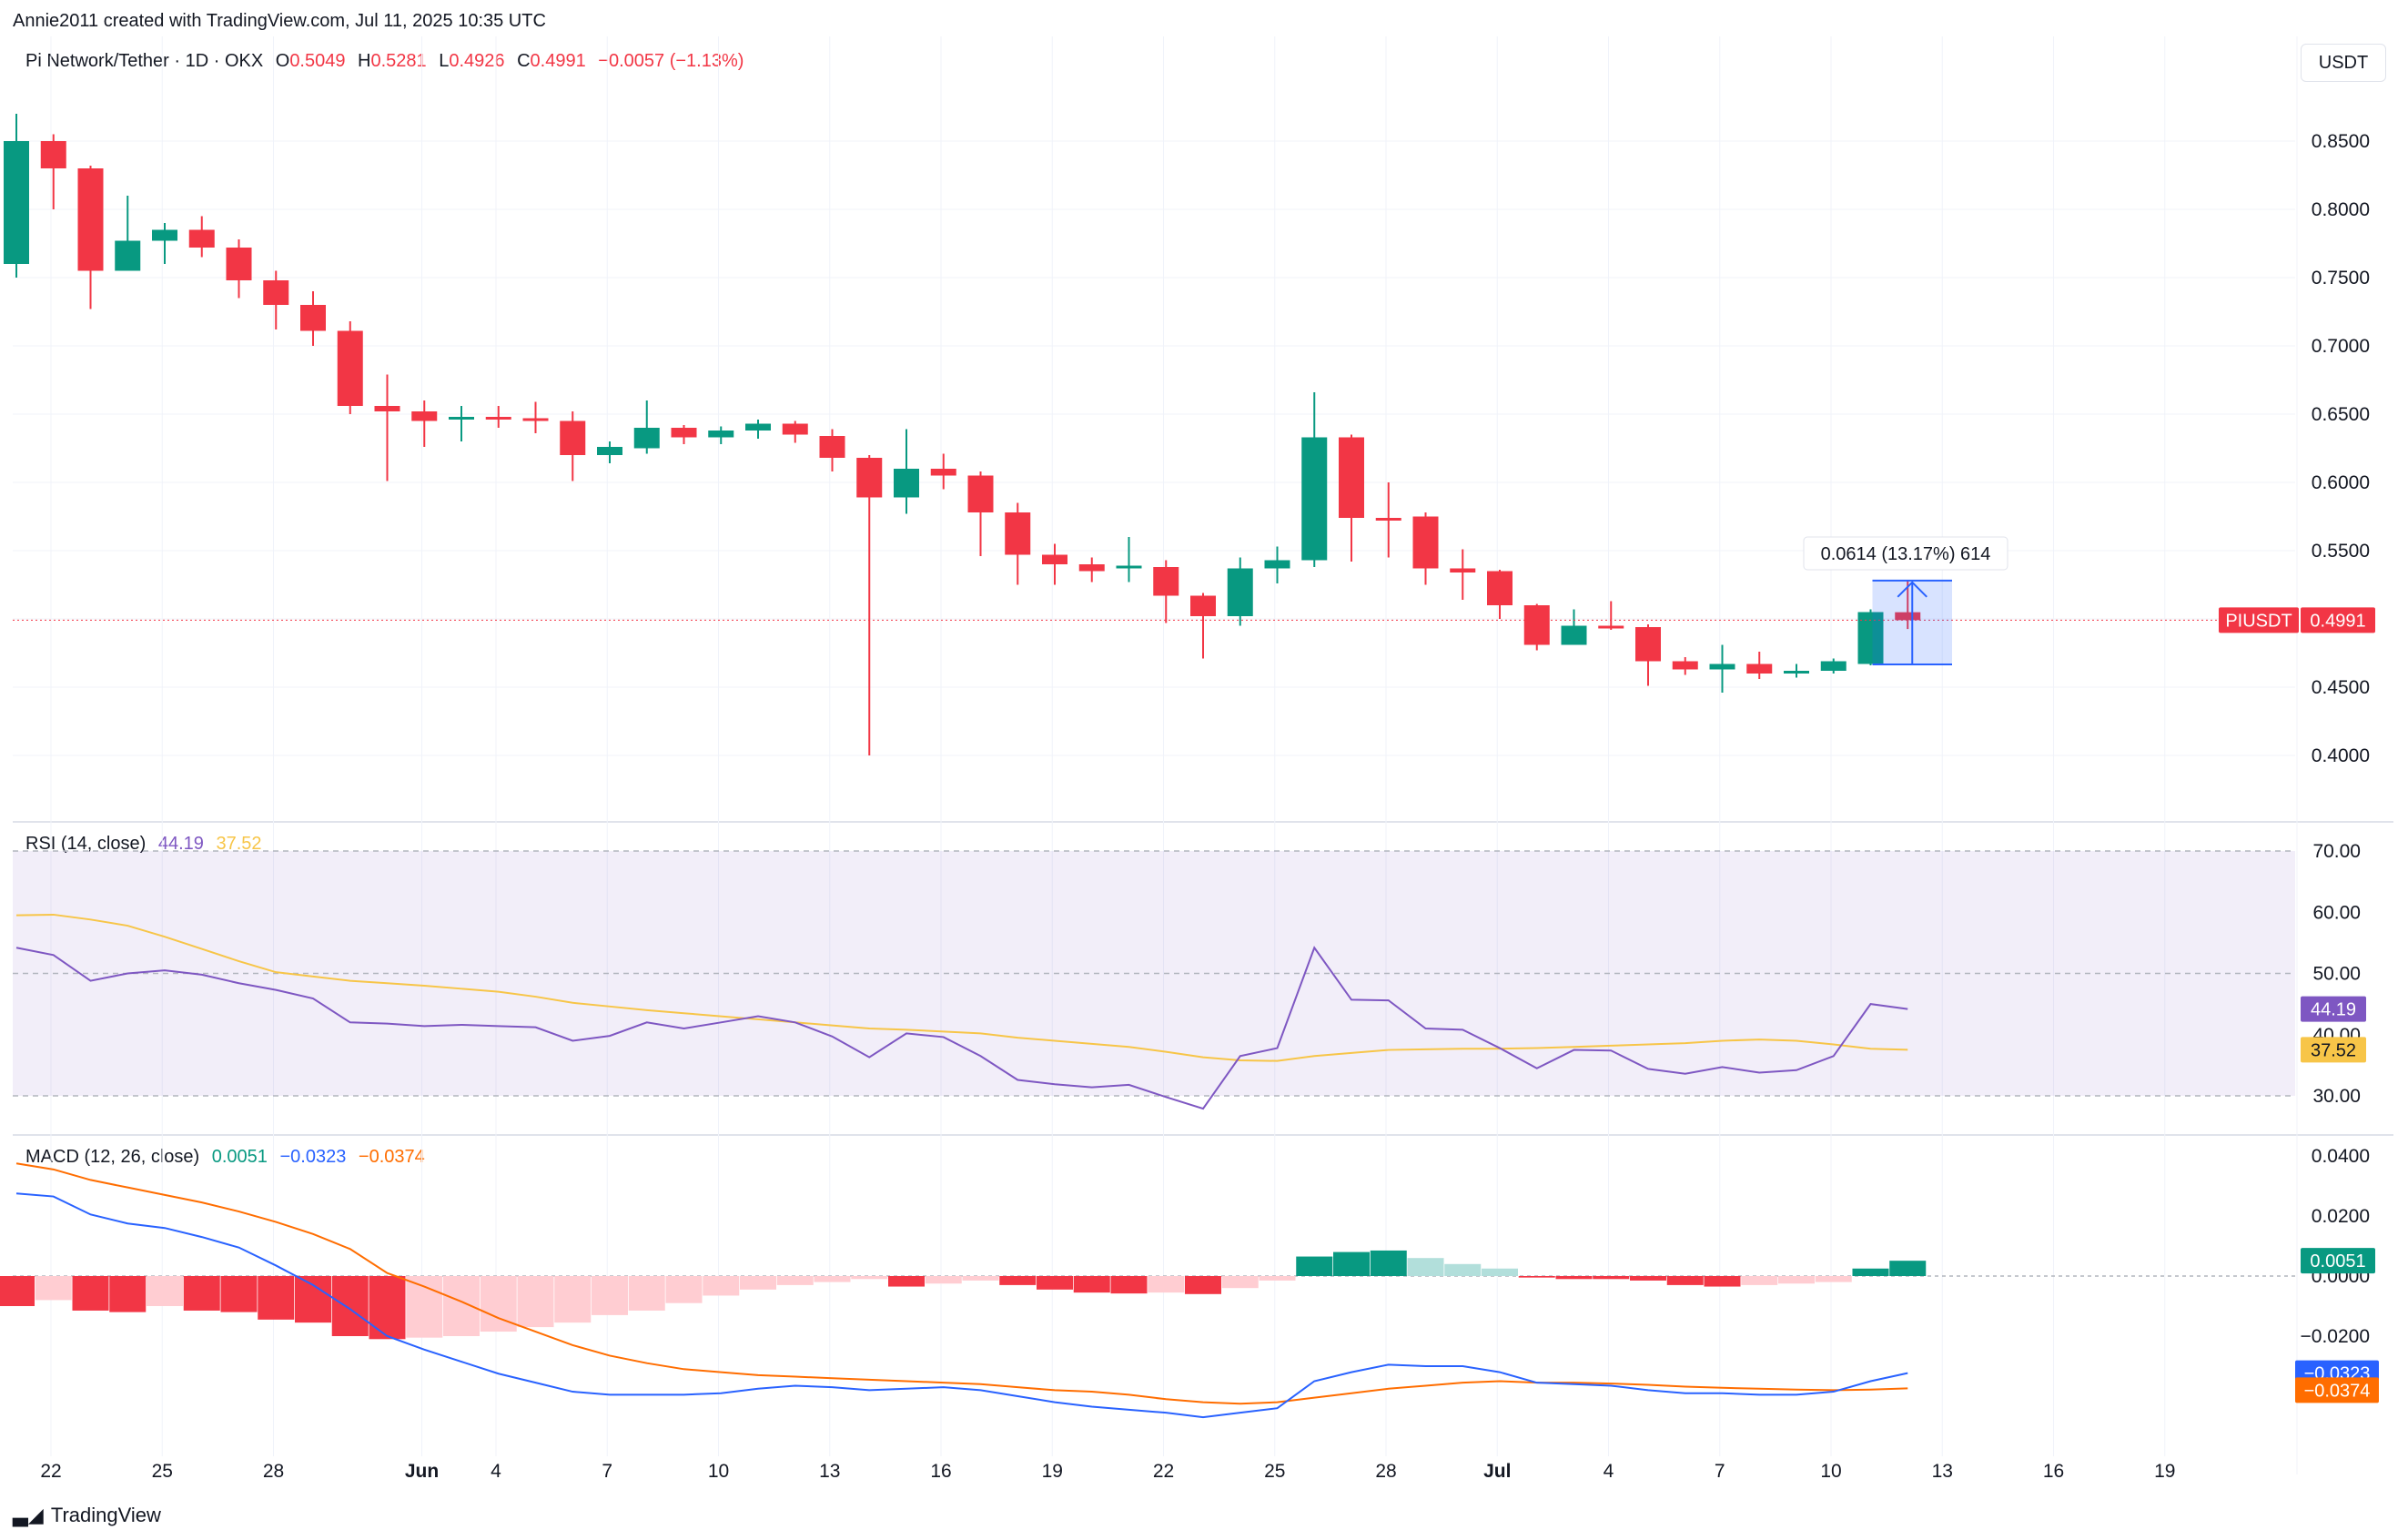  What do you see at coordinates (2336, 912) in the screenshot?
I see `rsi-tick-label: 60.00` at bounding box center [2336, 912].